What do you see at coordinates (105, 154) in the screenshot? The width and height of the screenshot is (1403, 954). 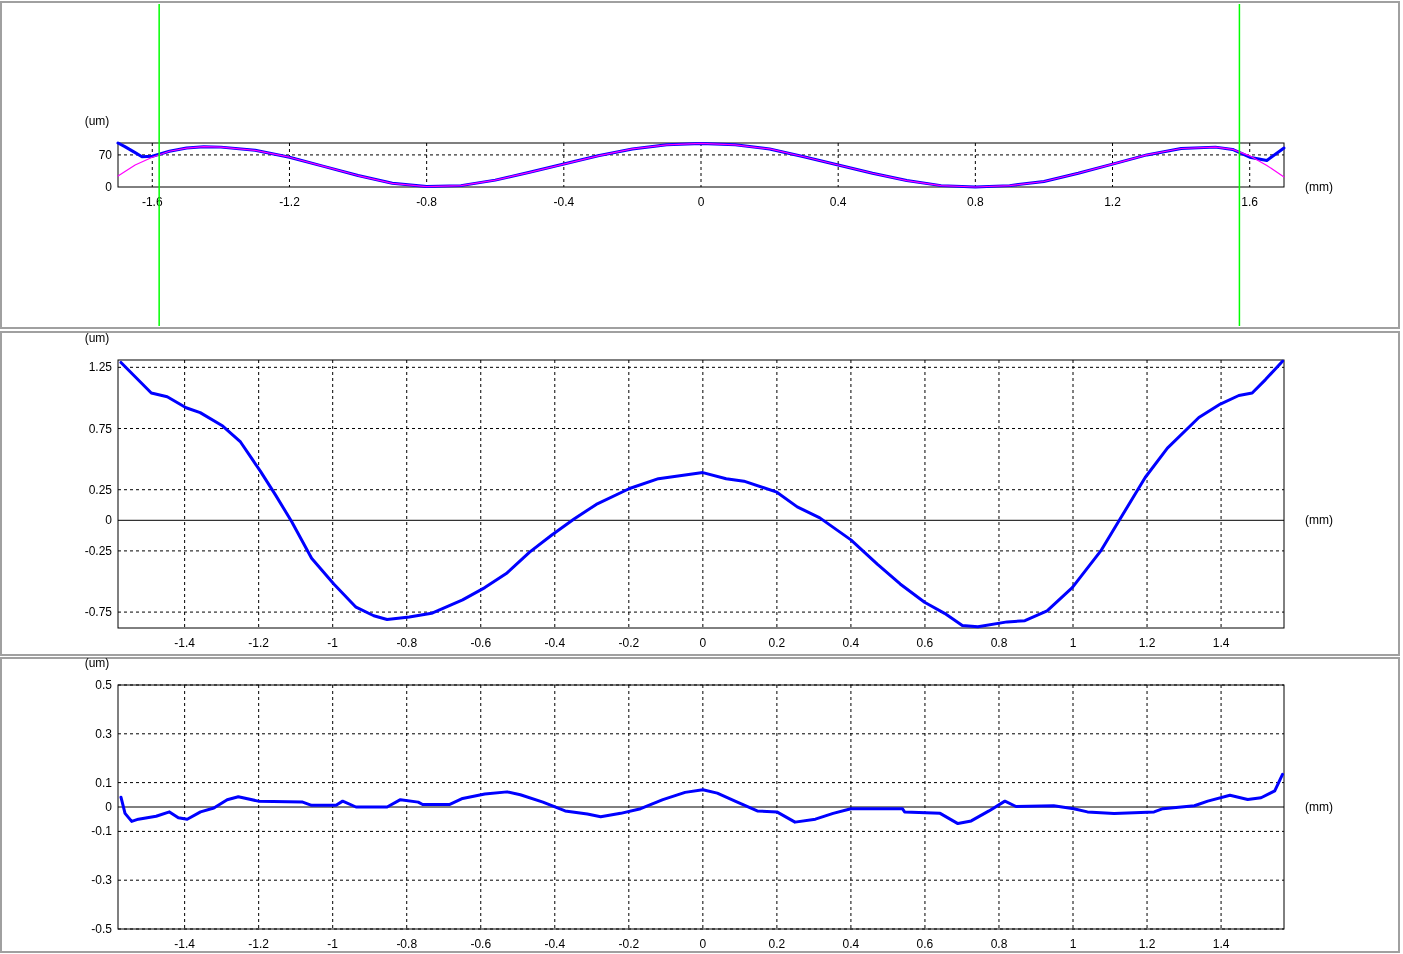 I see `y-tick-label: 70` at bounding box center [105, 154].